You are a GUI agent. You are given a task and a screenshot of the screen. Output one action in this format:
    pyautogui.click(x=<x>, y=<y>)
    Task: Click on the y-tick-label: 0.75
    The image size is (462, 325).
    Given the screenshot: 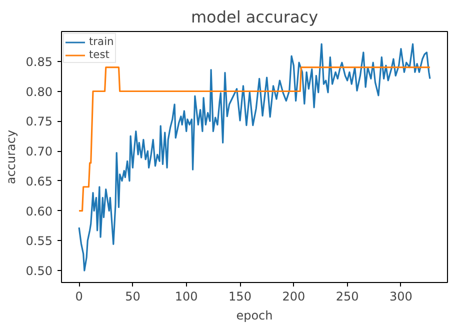 What is the action you would take?
    pyautogui.click(x=39, y=121)
    